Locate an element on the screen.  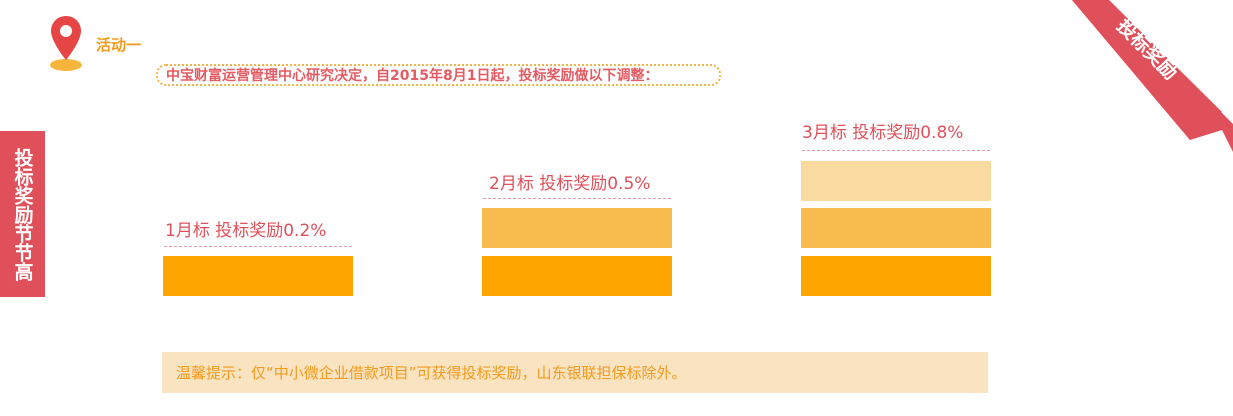
corner-ribbon is located at coordinates (1152, 76).